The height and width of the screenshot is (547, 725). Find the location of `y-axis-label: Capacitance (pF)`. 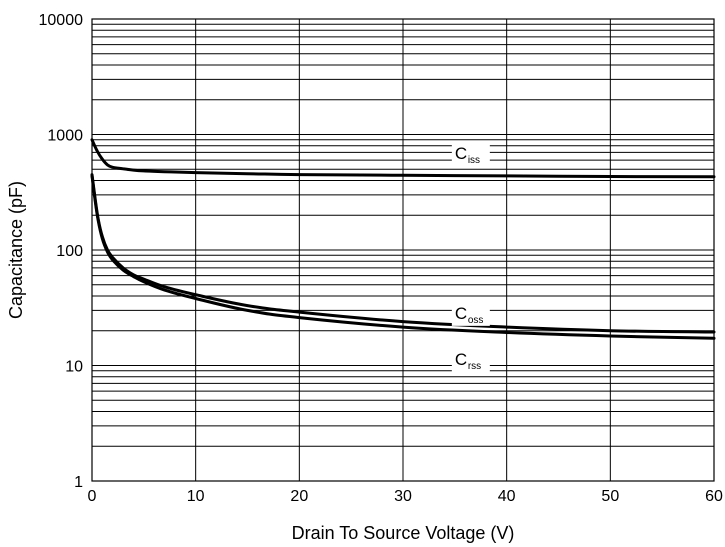

y-axis-label: Capacitance (pF) is located at coordinates (16, 250).